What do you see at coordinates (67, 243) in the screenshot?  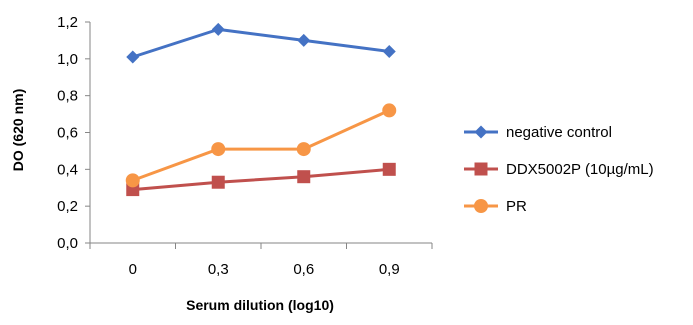 I see `y-tick-label: 0,0` at bounding box center [67, 243].